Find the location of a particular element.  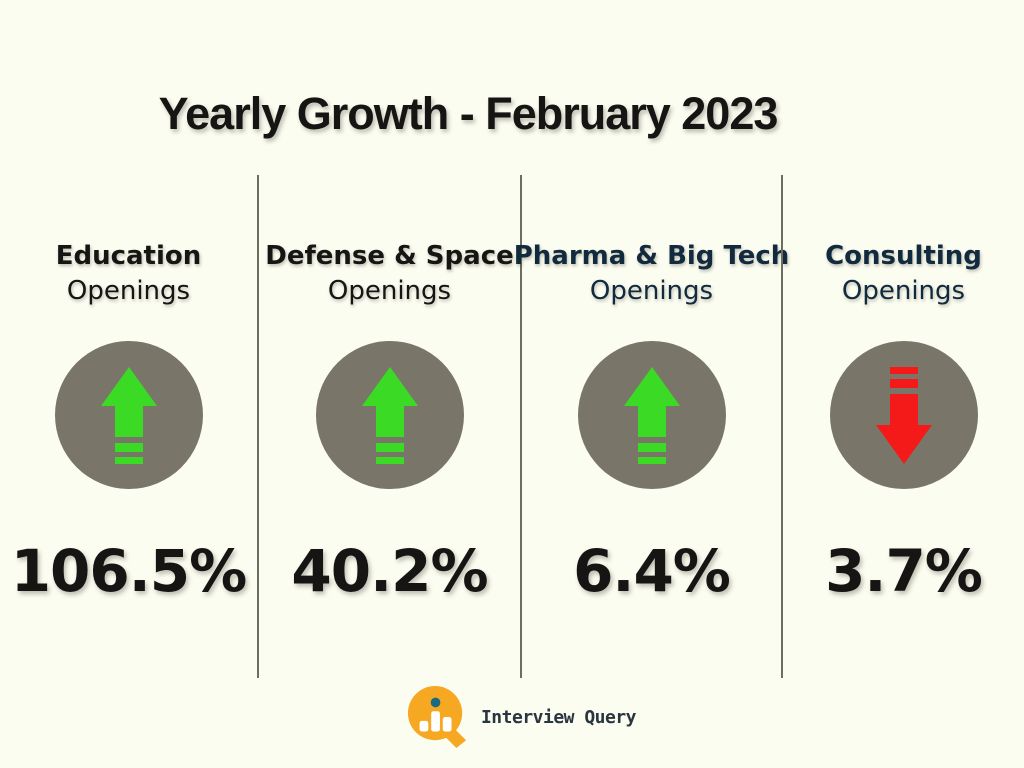

interview-query-logo-icon is located at coordinates (437, 717).